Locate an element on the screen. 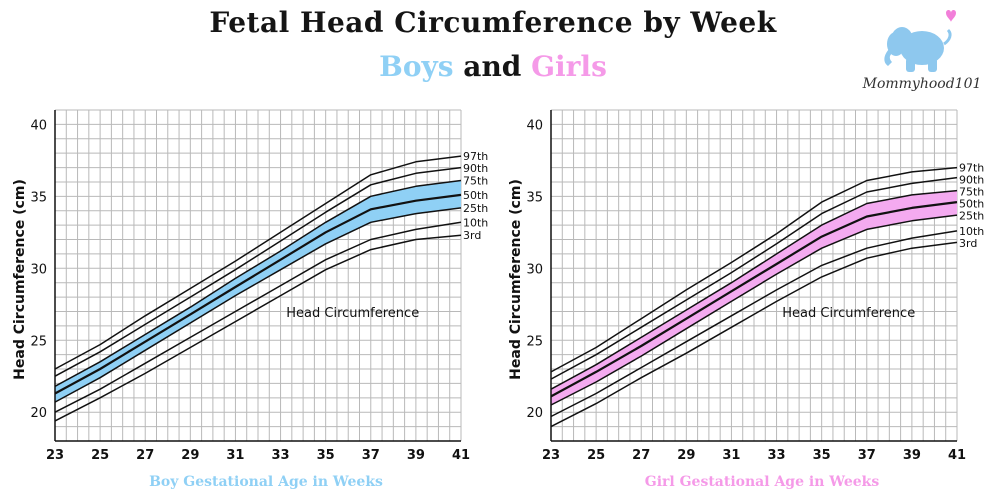  girls-x-tick-label: 27 is located at coordinates (641, 455).